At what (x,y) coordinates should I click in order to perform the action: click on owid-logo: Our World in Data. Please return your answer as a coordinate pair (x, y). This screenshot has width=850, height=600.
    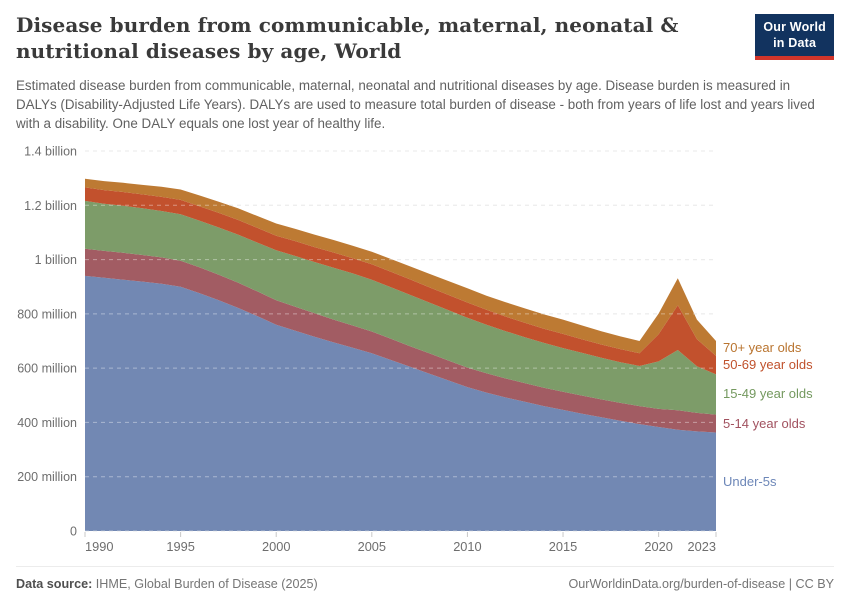
    Looking at the image, I should click on (794, 37).